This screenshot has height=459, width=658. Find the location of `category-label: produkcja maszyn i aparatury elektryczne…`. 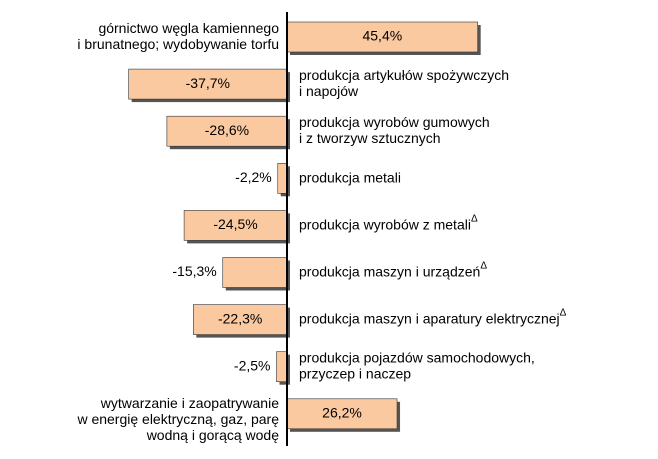

category-label: produkcja maszyn i aparatury elektryczne… is located at coordinates (433, 316).